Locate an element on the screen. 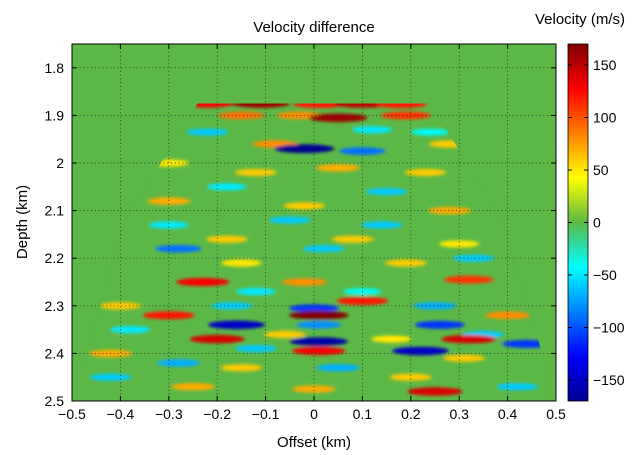  colorbar-tick-label: −150 is located at coordinates (609, 380).